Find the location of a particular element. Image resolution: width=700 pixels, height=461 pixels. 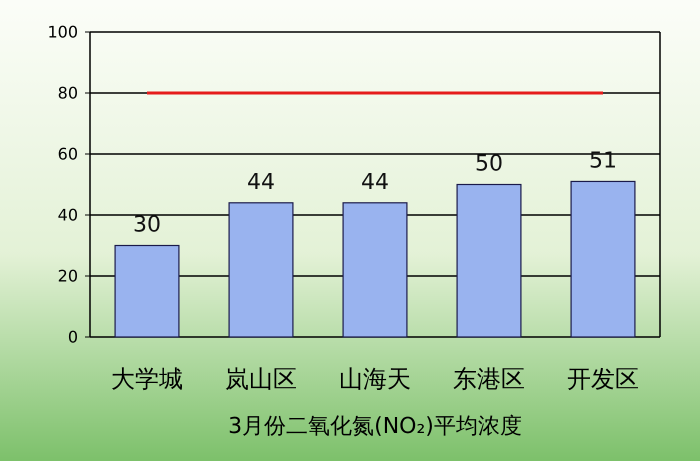

y-tick-label: 20 is located at coordinates (68, 276).